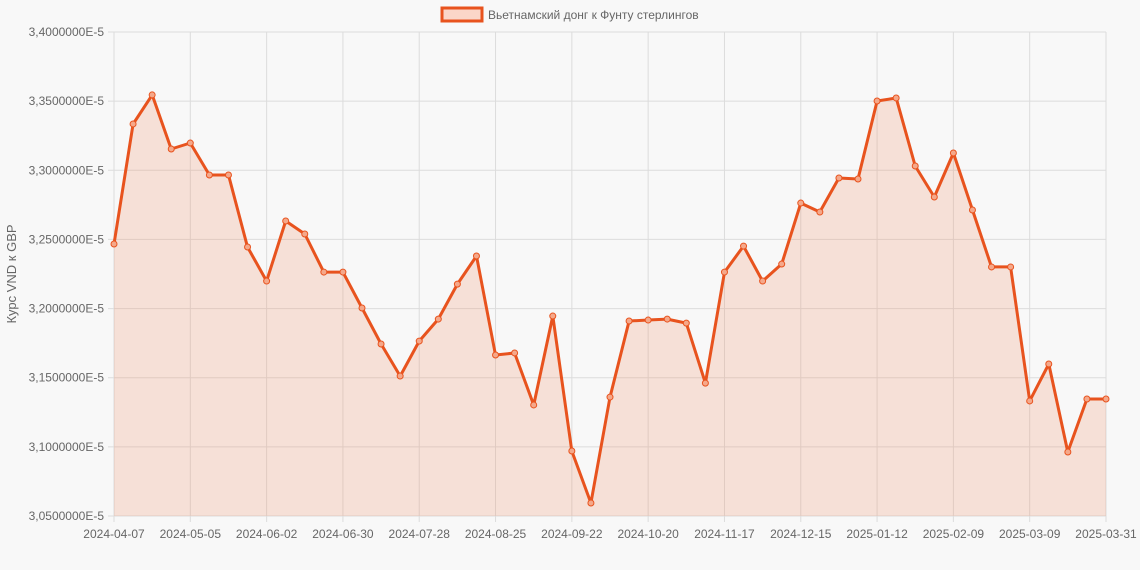 This screenshot has height=570, width=1140. What do you see at coordinates (462, 14) in the screenshot?
I see `legend-swatch` at bounding box center [462, 14].